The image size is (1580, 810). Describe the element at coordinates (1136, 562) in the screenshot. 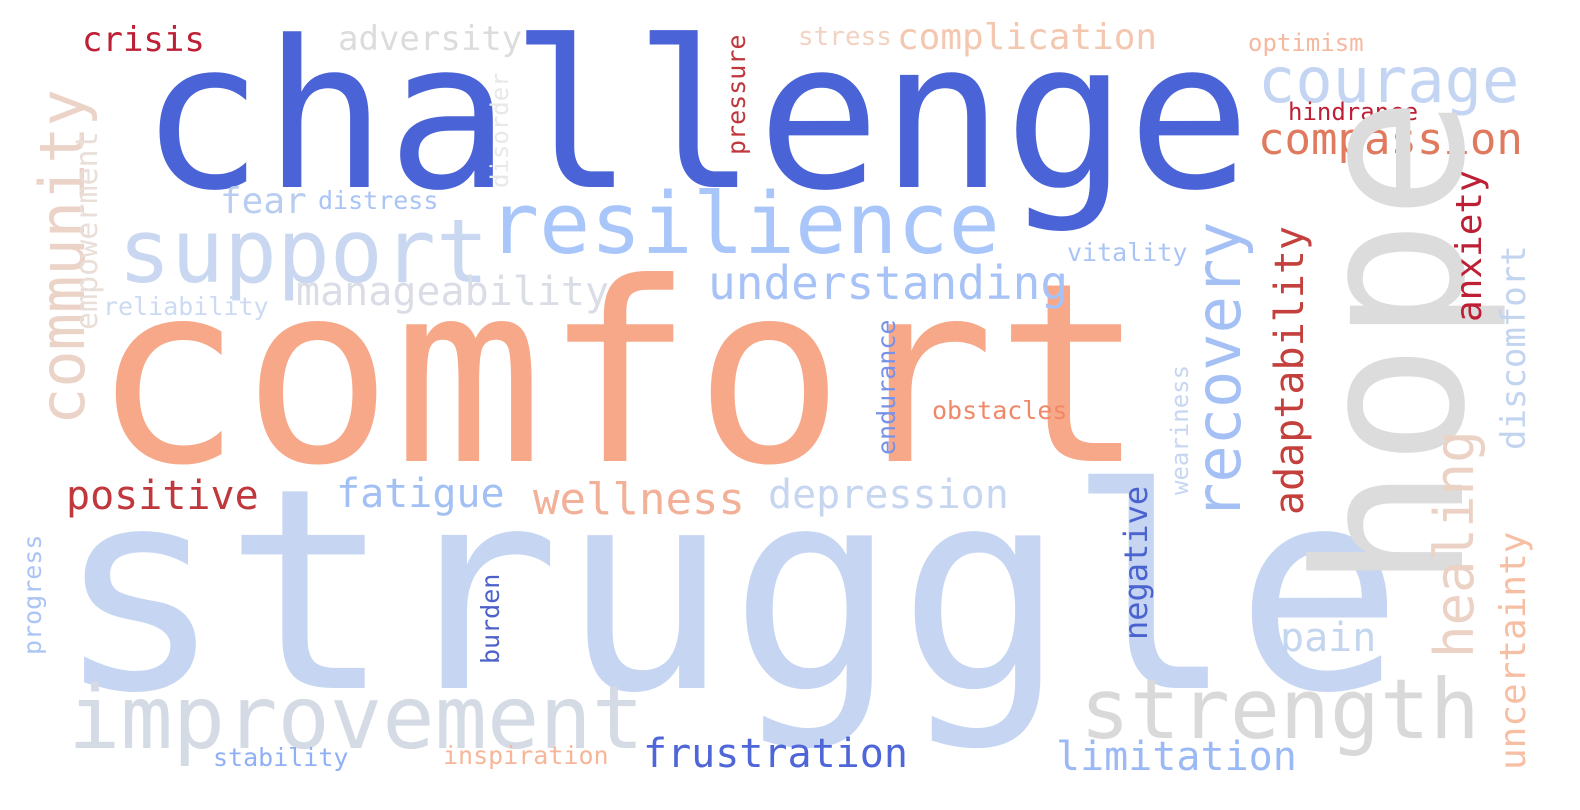

I see `word-negative: negative` at that location.